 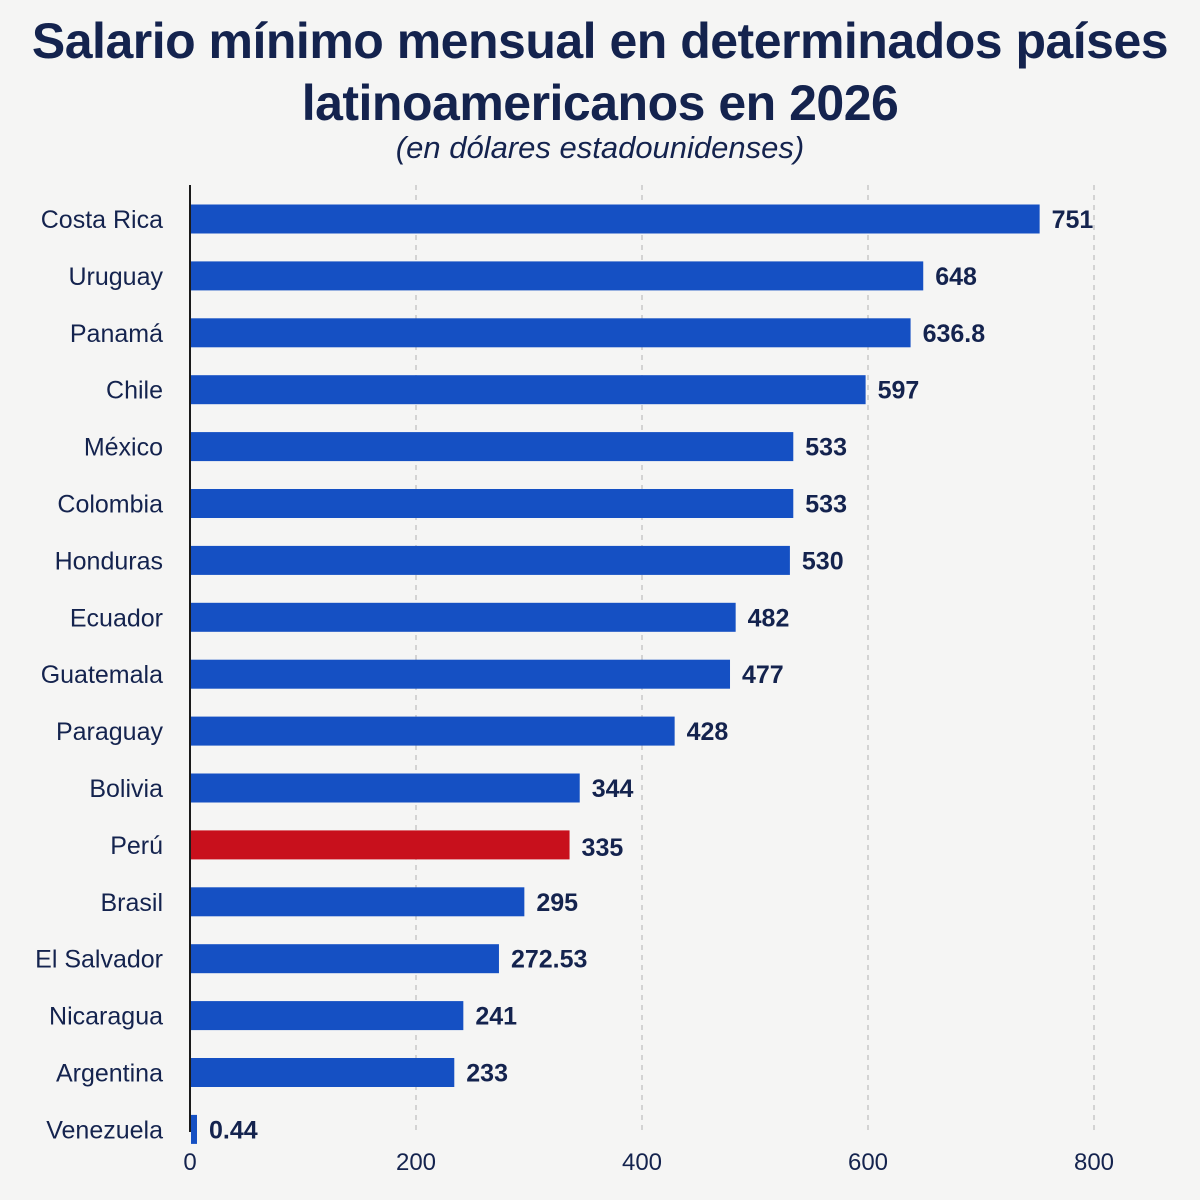 What do you see at coordinates (102, 675) in the screenshot?
I see `category-label: Guatemala` at bounding box center [102, 675].